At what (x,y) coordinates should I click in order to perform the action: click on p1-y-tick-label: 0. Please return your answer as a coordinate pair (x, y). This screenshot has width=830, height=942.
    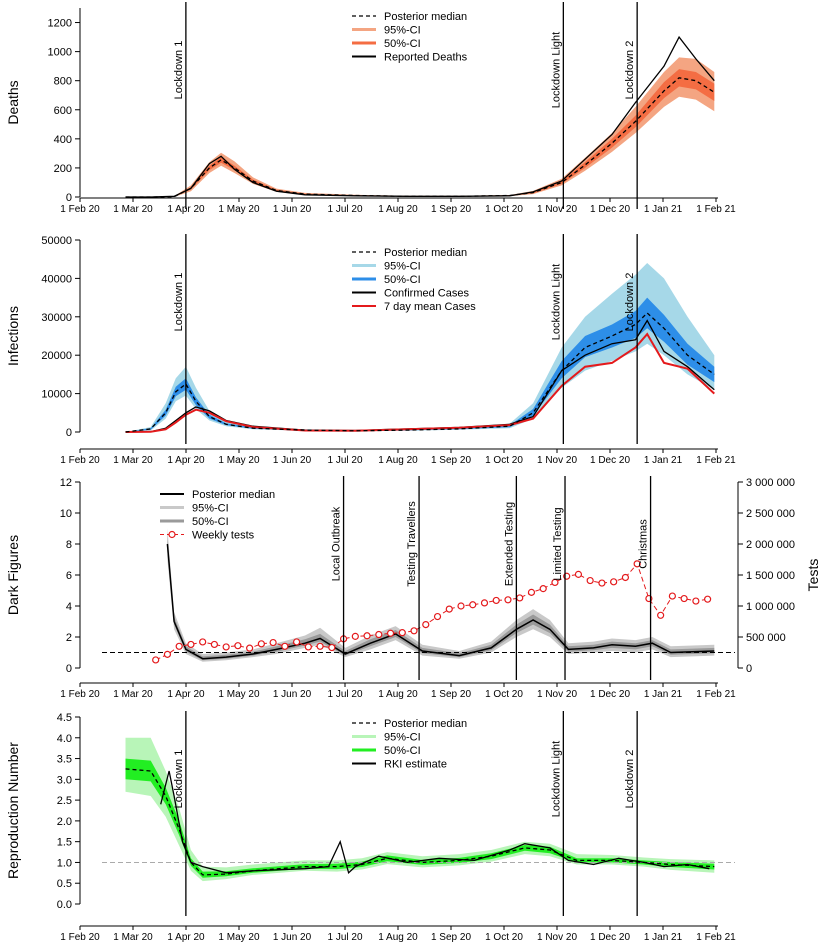
    Looking at the image, I should click on (69, 198).